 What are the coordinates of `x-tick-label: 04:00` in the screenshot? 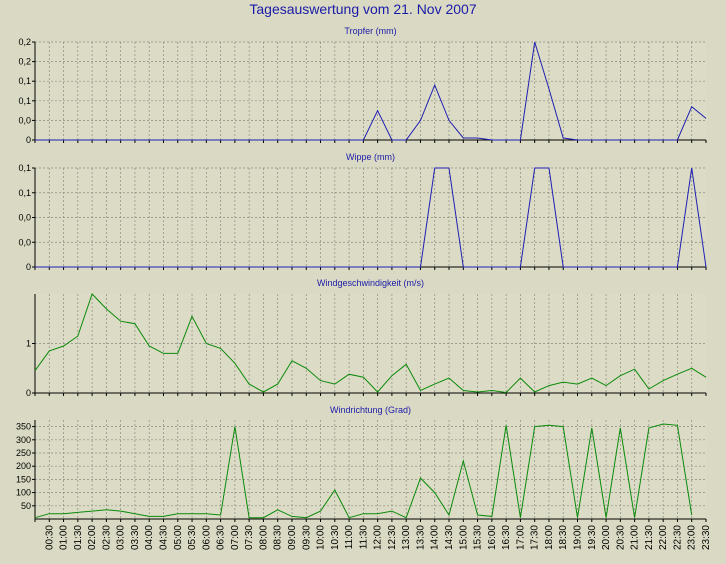 It's located at (149, 537).